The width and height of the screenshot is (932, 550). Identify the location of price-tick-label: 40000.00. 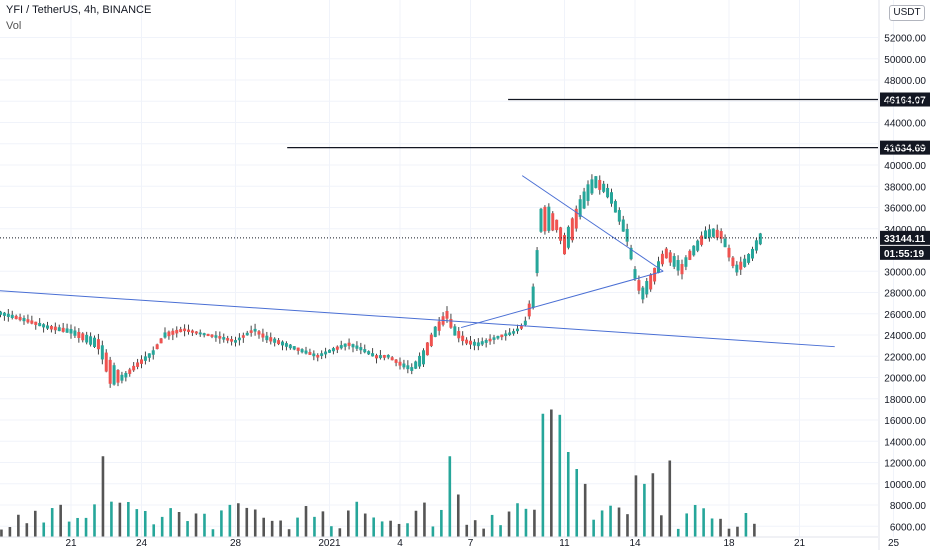
(905, 166).